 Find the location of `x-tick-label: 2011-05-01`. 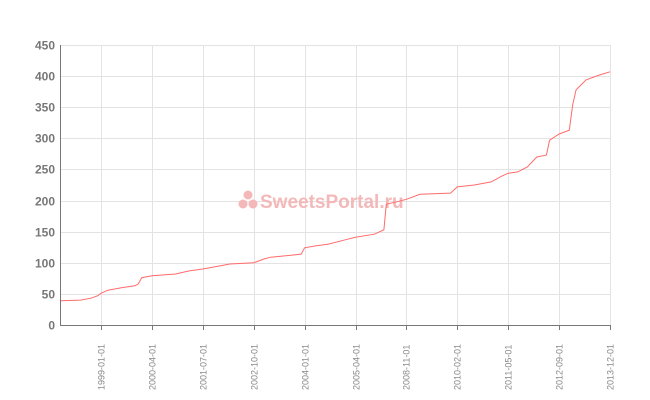

x-tick-label: 2011-05-01 is located at coordinates (509, 367).